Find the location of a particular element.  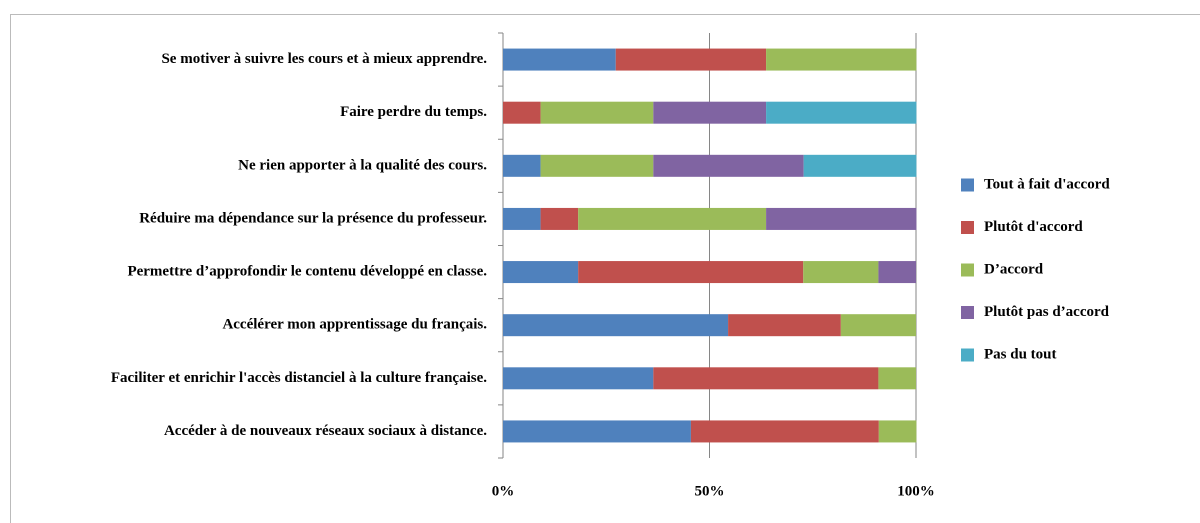

legend-label: Plutôt pas d’accord is located at coordinates (1047, 312).